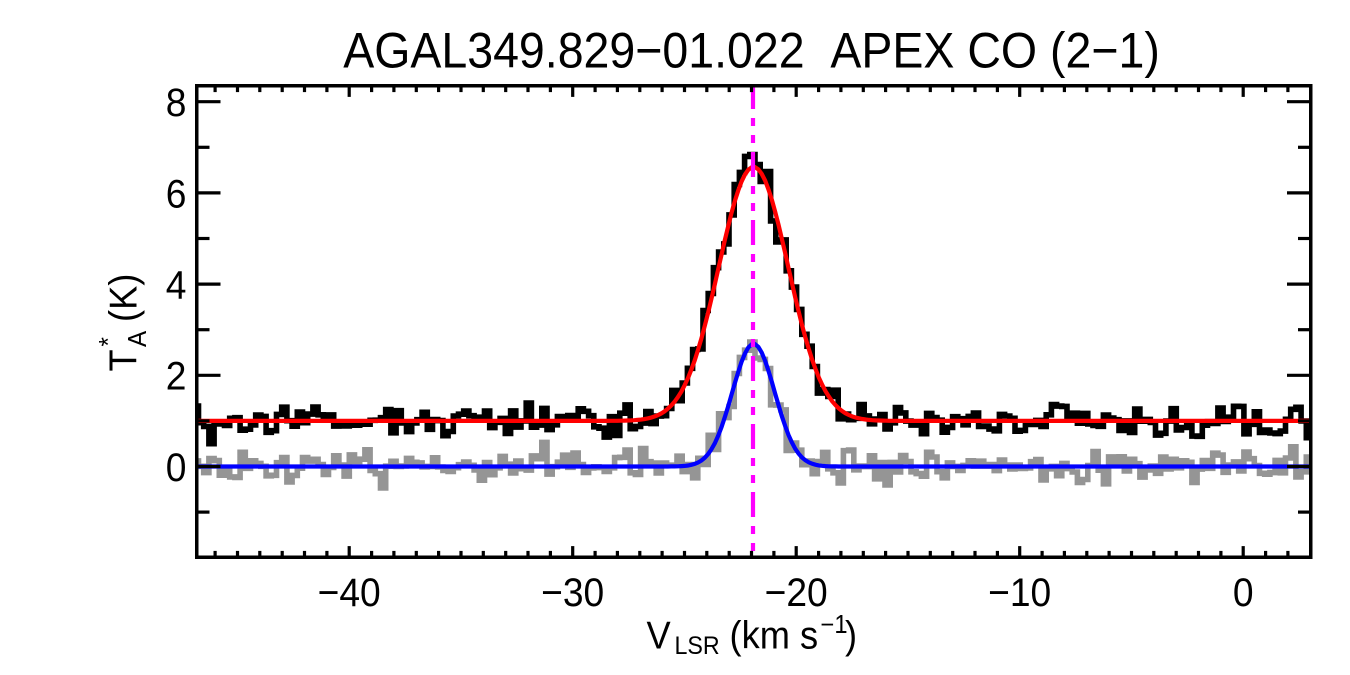 The width and height of the screenshot is (1350, 675). What do you see at coordinates (176, 376) in the screenshot?
I see `svg-text: 2` at bounding box center [176, 376].